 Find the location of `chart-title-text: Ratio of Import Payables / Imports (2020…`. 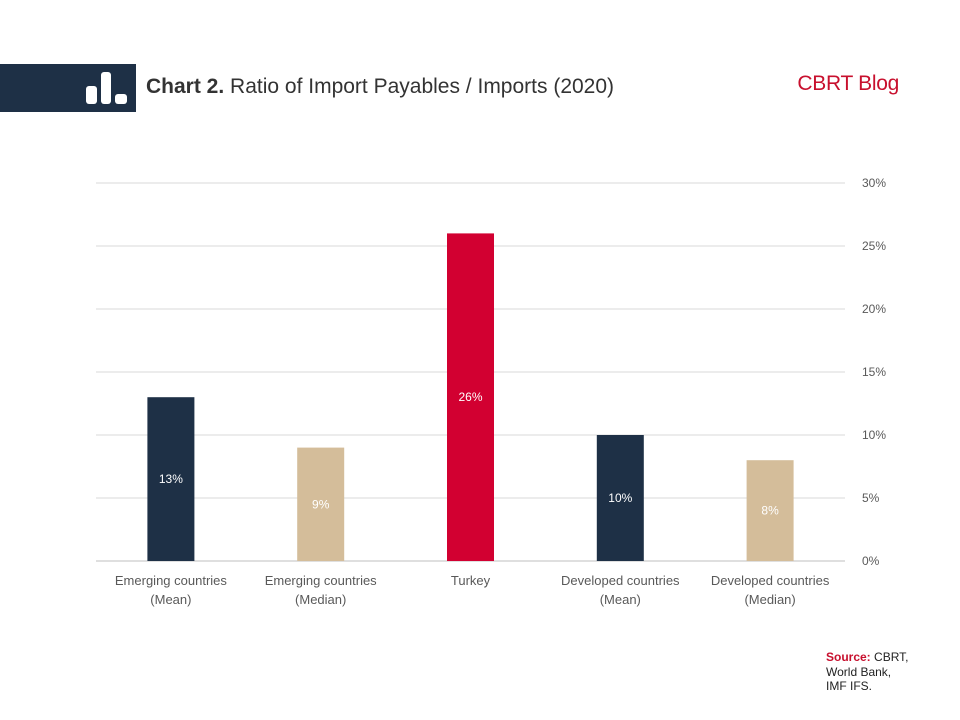

chart-title-text: Ratio of Import Payables / Imports (2020… is located at coordinates (422, 86).